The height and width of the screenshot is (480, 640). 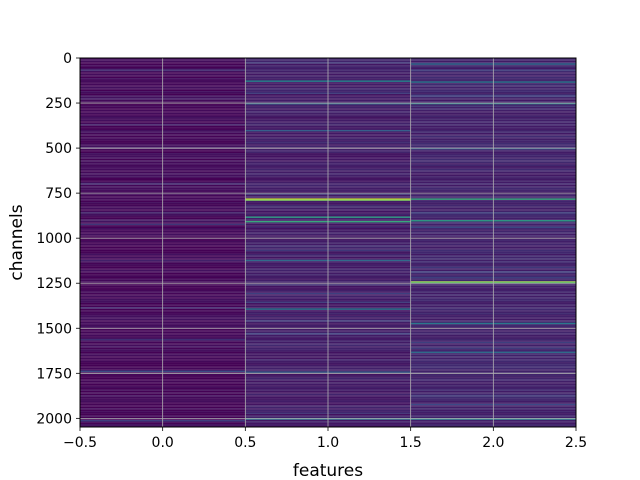 What do you see at coordinates (80, 443) in the screenshot?
I see `x-tick-label: −0.5` at bounding box center [80, 443].